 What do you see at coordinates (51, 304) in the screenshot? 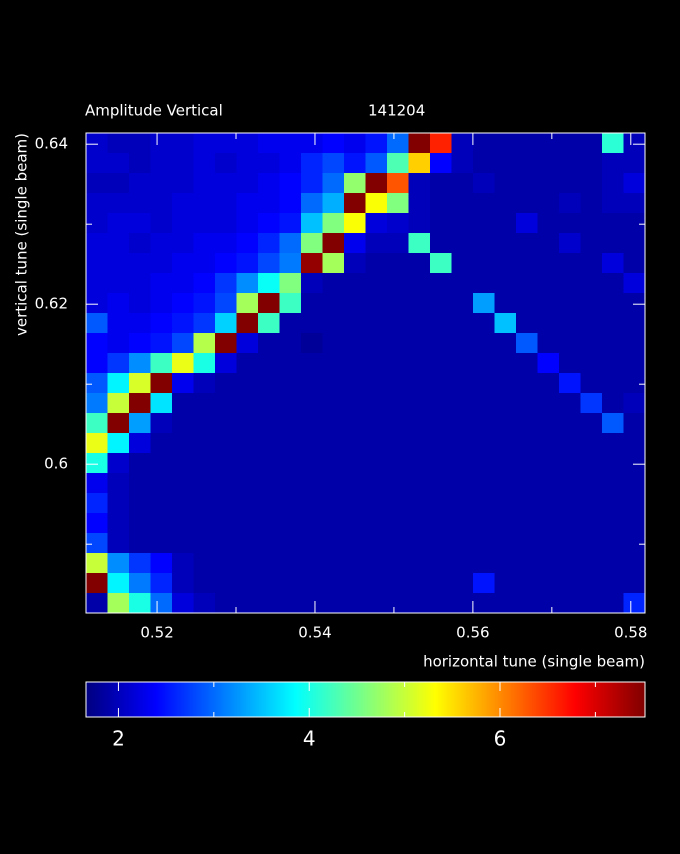
I see `y-tick-label: 0.62` at bounding box center [51, 304].